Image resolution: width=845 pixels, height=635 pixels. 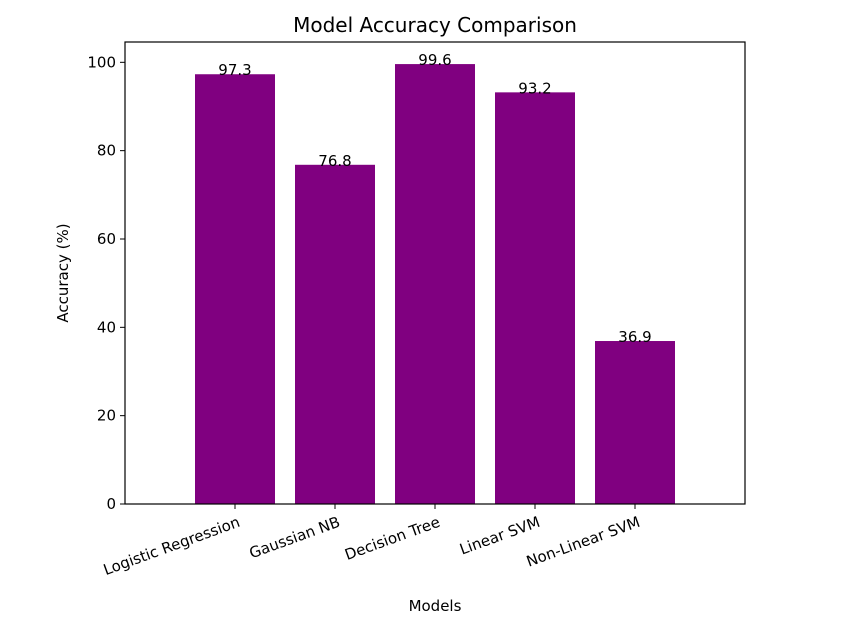 I want to click on y-tick-label-0: 0, so click(x=111, y=504).